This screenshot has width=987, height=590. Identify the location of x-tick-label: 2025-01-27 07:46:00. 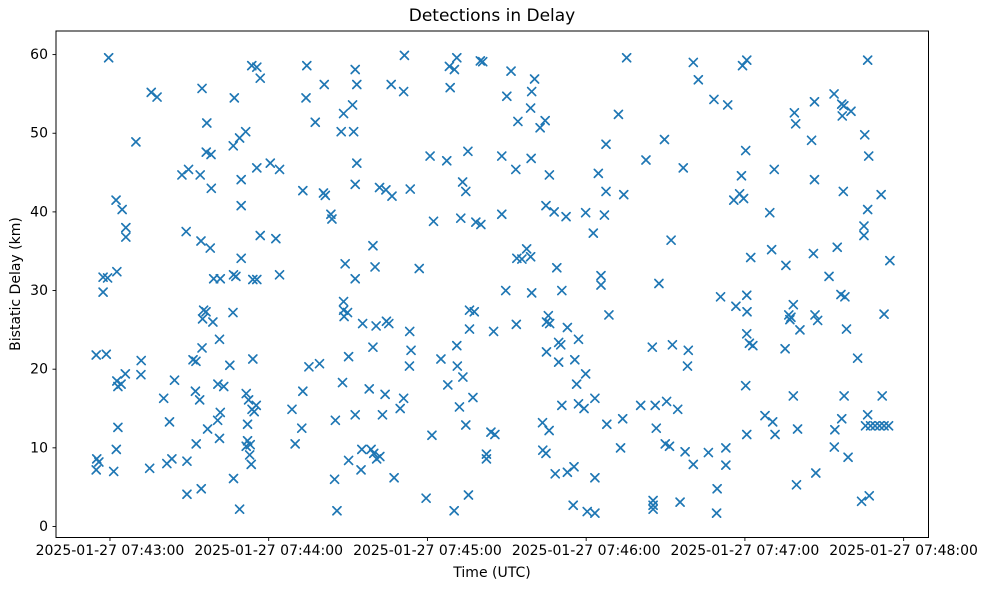
(586, 551).